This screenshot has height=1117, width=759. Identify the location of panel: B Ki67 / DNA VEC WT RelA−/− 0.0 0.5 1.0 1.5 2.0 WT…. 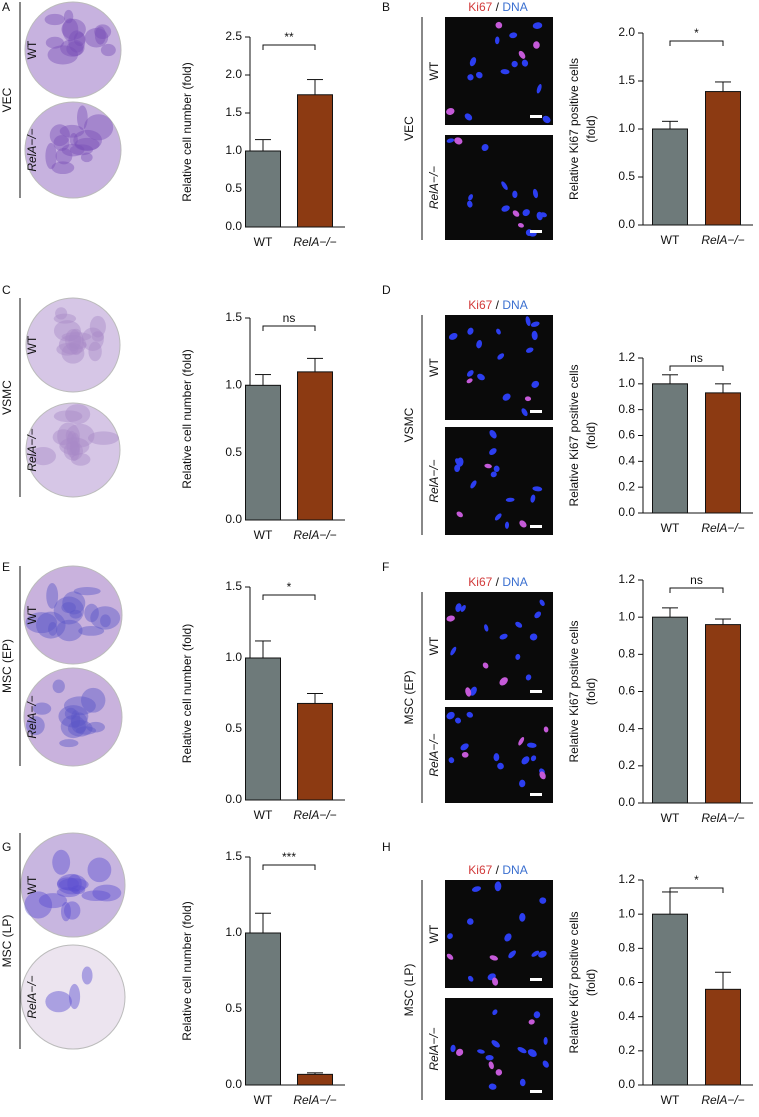
(567, 123).